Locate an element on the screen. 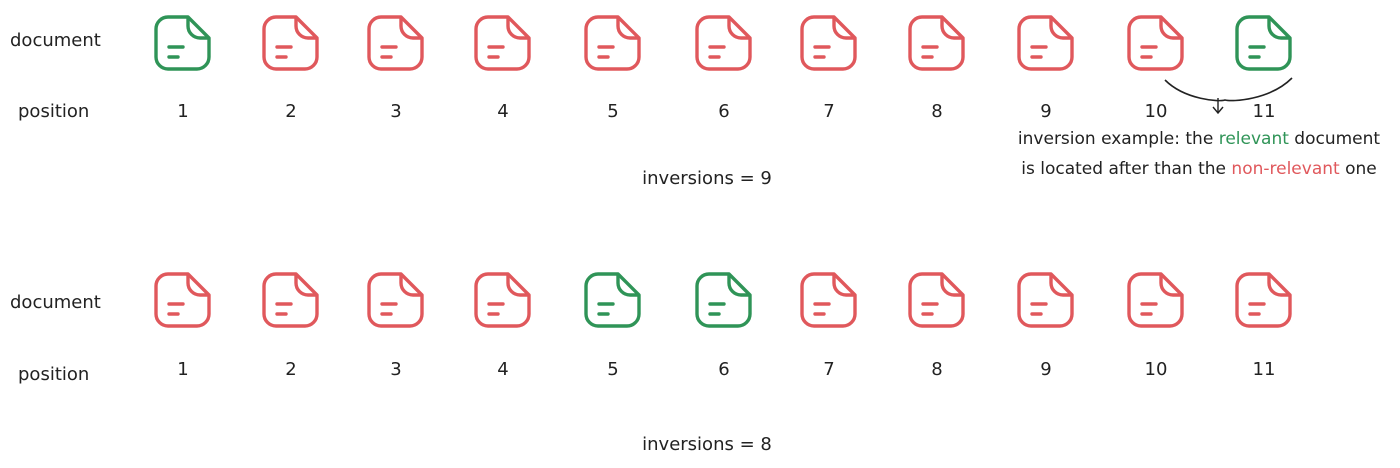  position-row-label-2: position is located at coordinates (54, 374).